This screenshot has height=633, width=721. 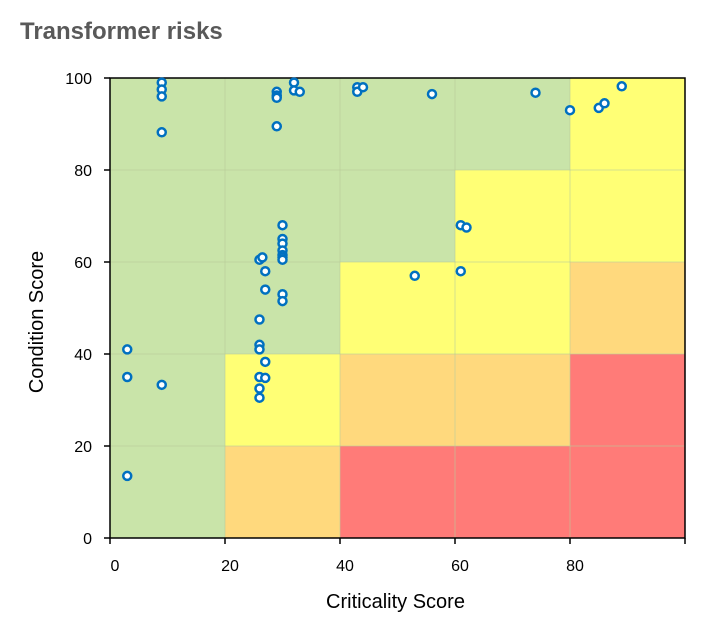 What do you see at coordinates (121, 31) in the screenshot?
I see `chart-title: Transformer risks` at bounding box center [121, 31].